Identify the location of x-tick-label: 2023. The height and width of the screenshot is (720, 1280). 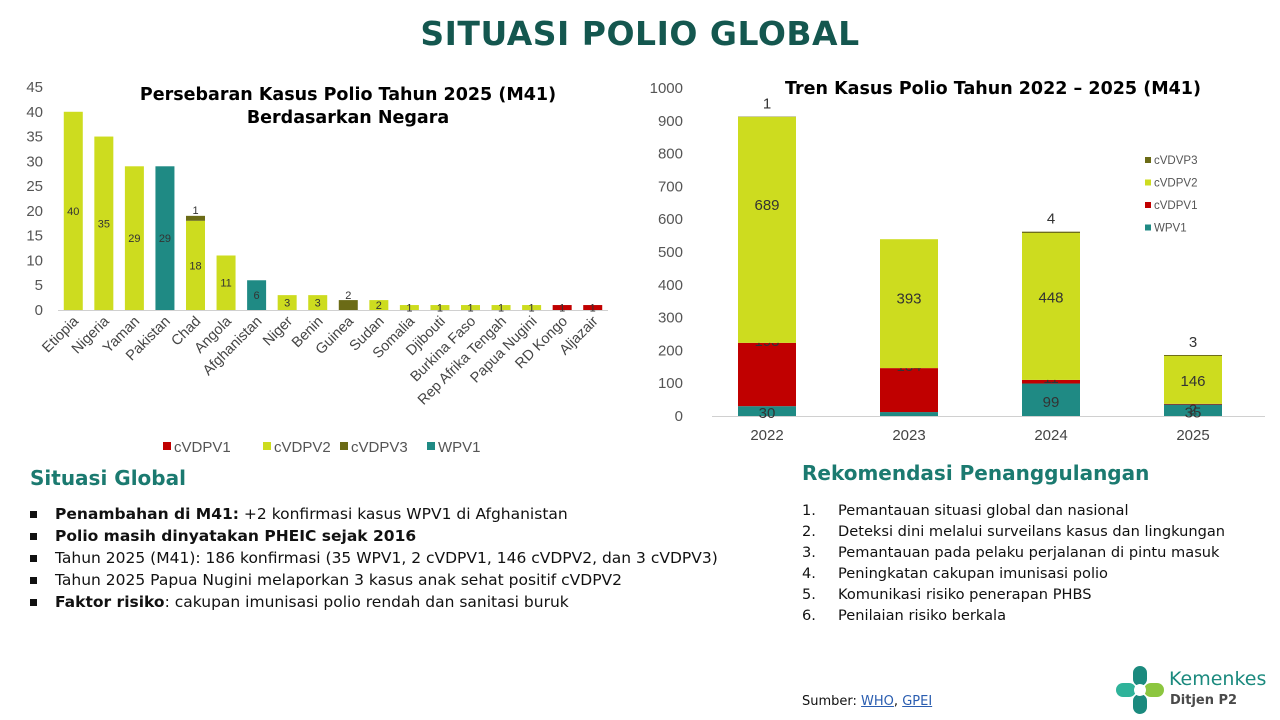
(908, 435).